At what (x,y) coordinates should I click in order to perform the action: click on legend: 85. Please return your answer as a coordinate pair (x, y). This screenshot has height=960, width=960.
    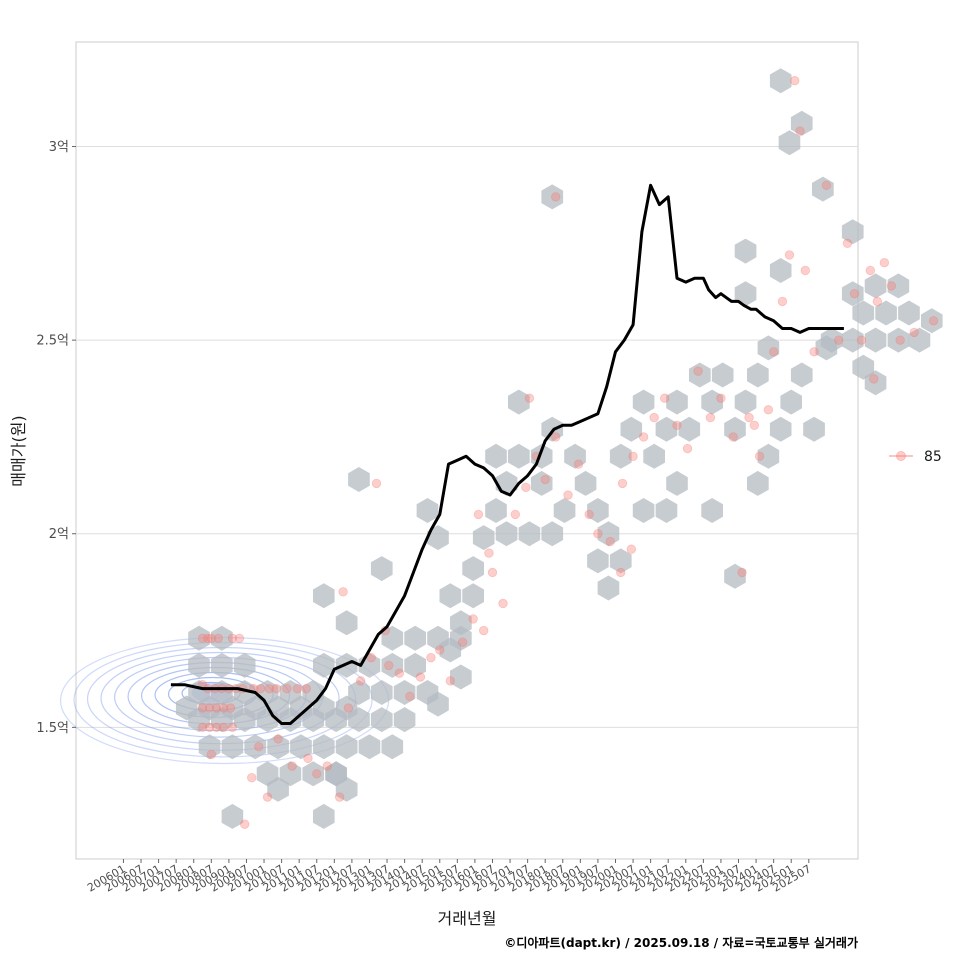
    Looking at the image, I should click on (915, 457).